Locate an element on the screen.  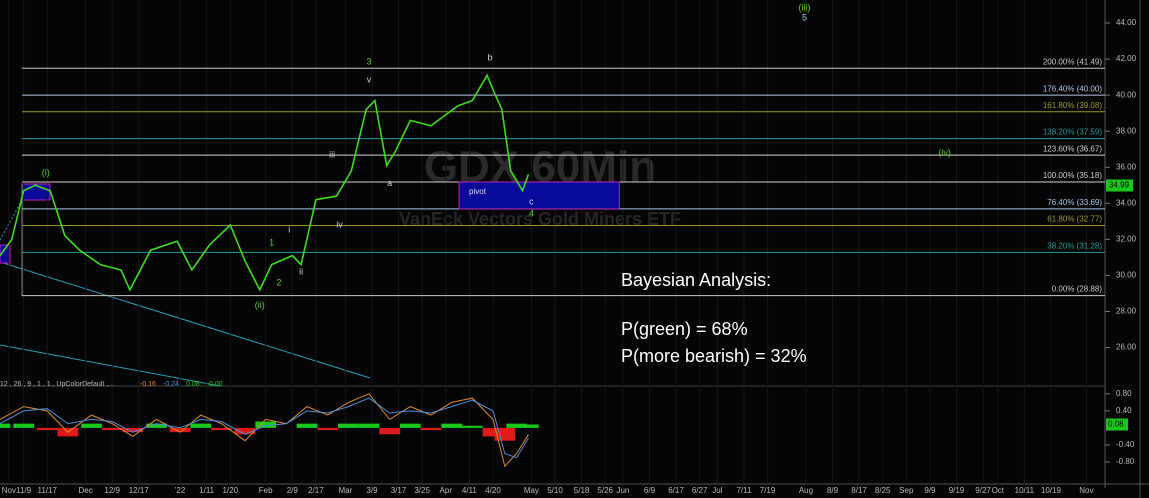
box is located at coordinates (5, 254).